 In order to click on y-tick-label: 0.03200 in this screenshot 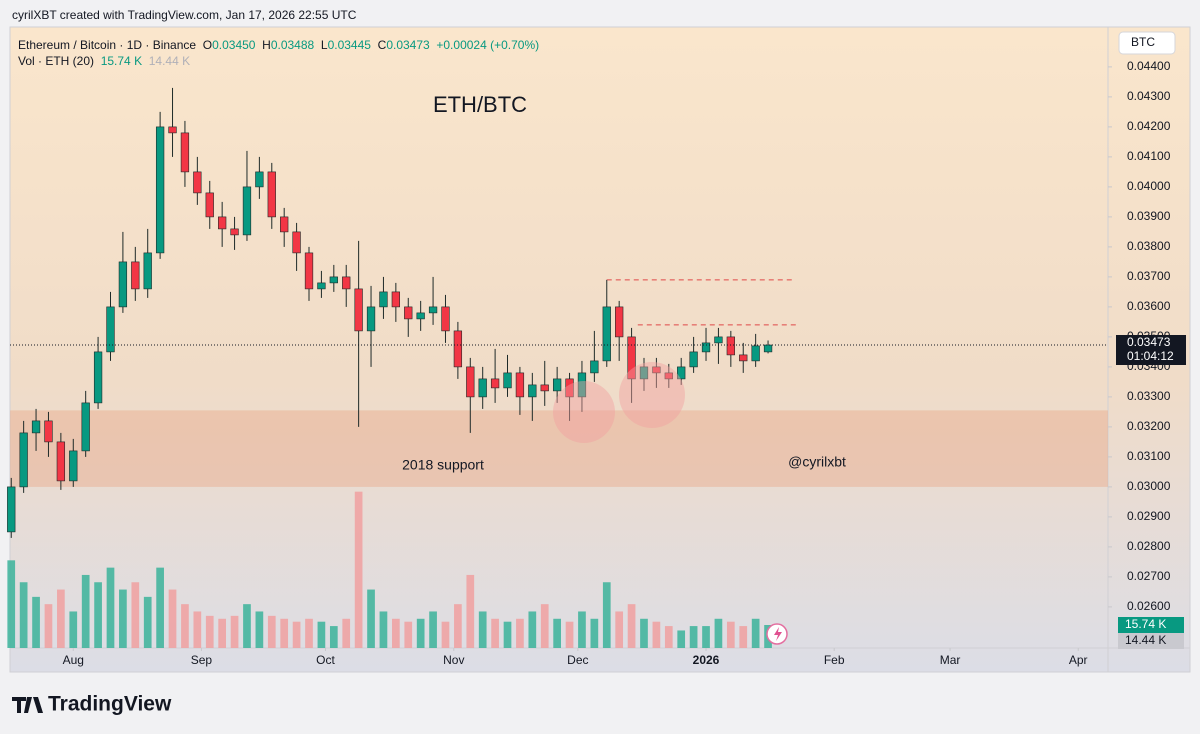, I will do `click(1149, 426)`.